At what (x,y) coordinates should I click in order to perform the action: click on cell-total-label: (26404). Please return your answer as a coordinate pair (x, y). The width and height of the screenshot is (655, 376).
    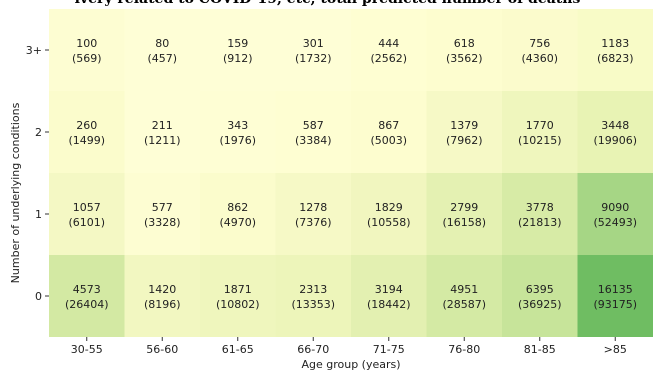
    Looking at the image, I should click on (87, 304).